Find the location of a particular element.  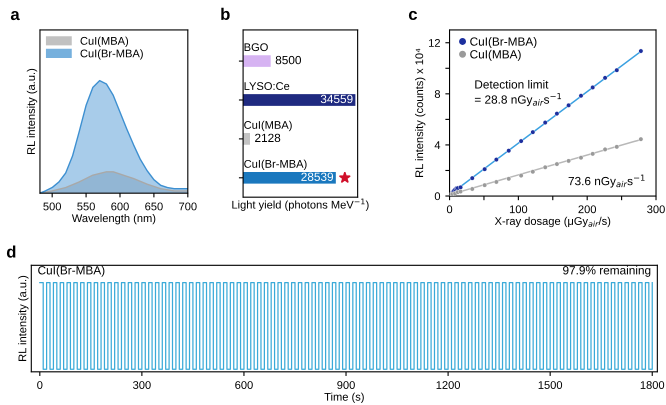

chart-title: d is located at coordinates (11, 251).